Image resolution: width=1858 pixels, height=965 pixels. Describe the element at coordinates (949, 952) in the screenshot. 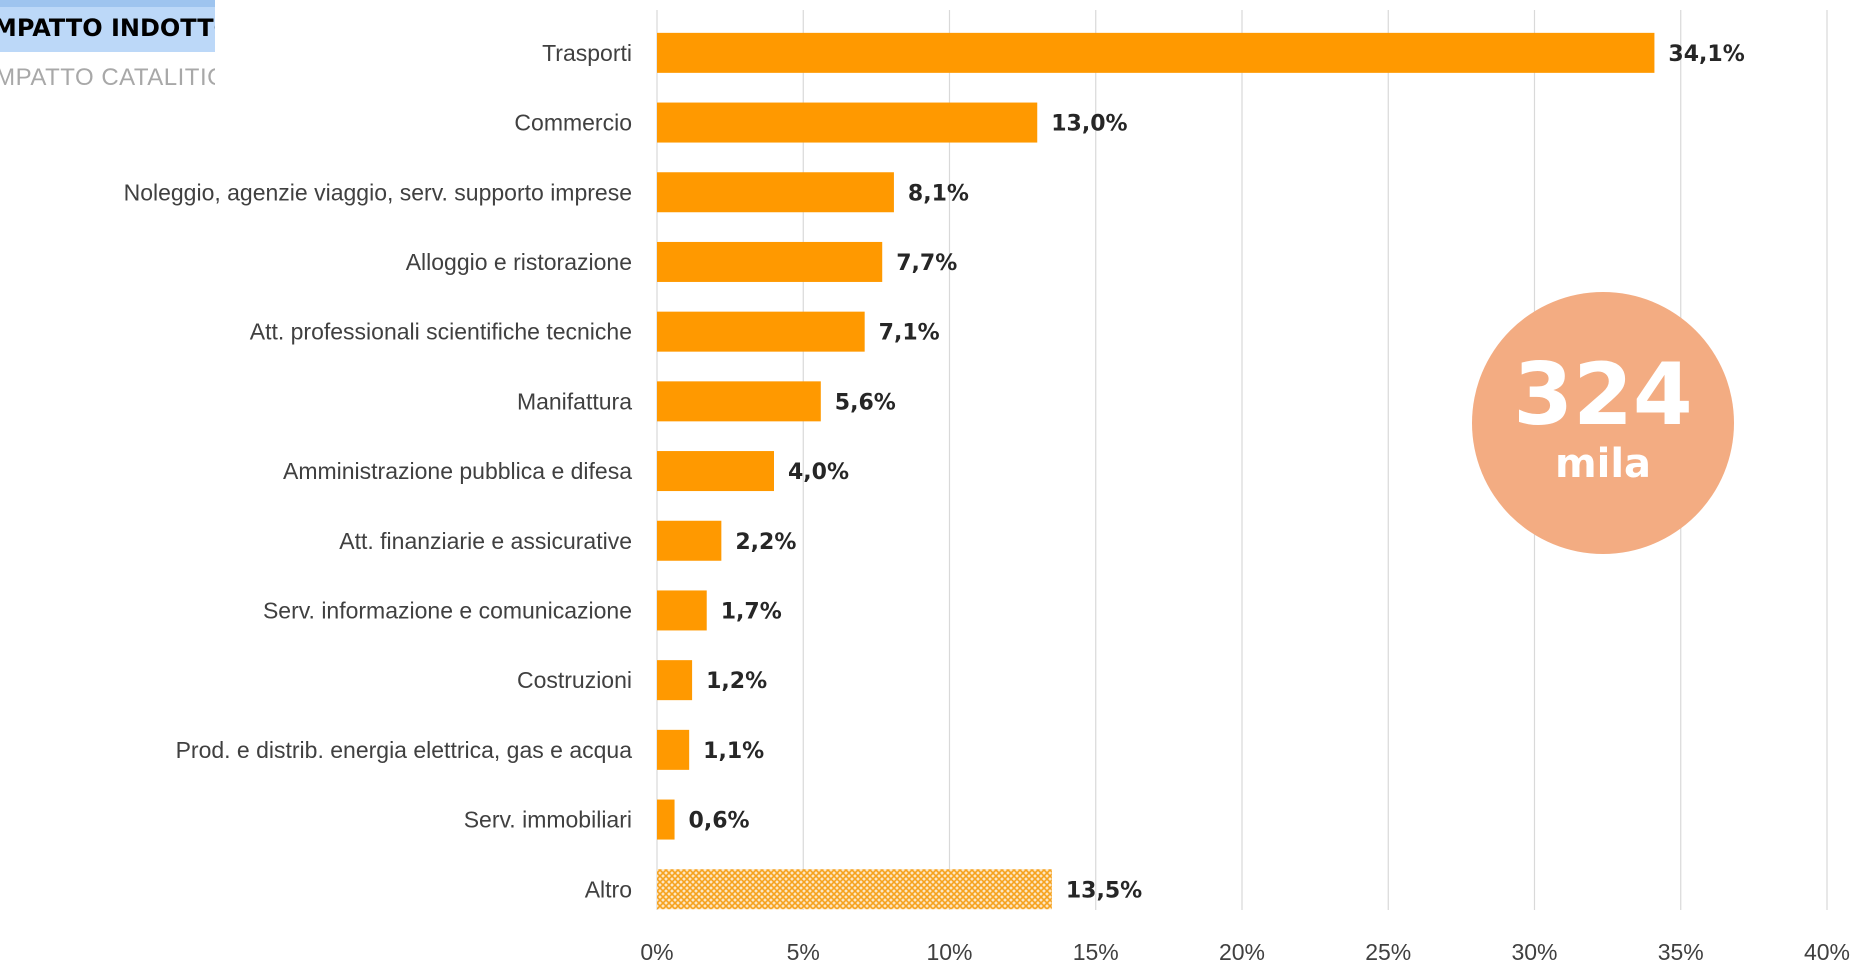

I see `x-tick-label: 10%` at that location.